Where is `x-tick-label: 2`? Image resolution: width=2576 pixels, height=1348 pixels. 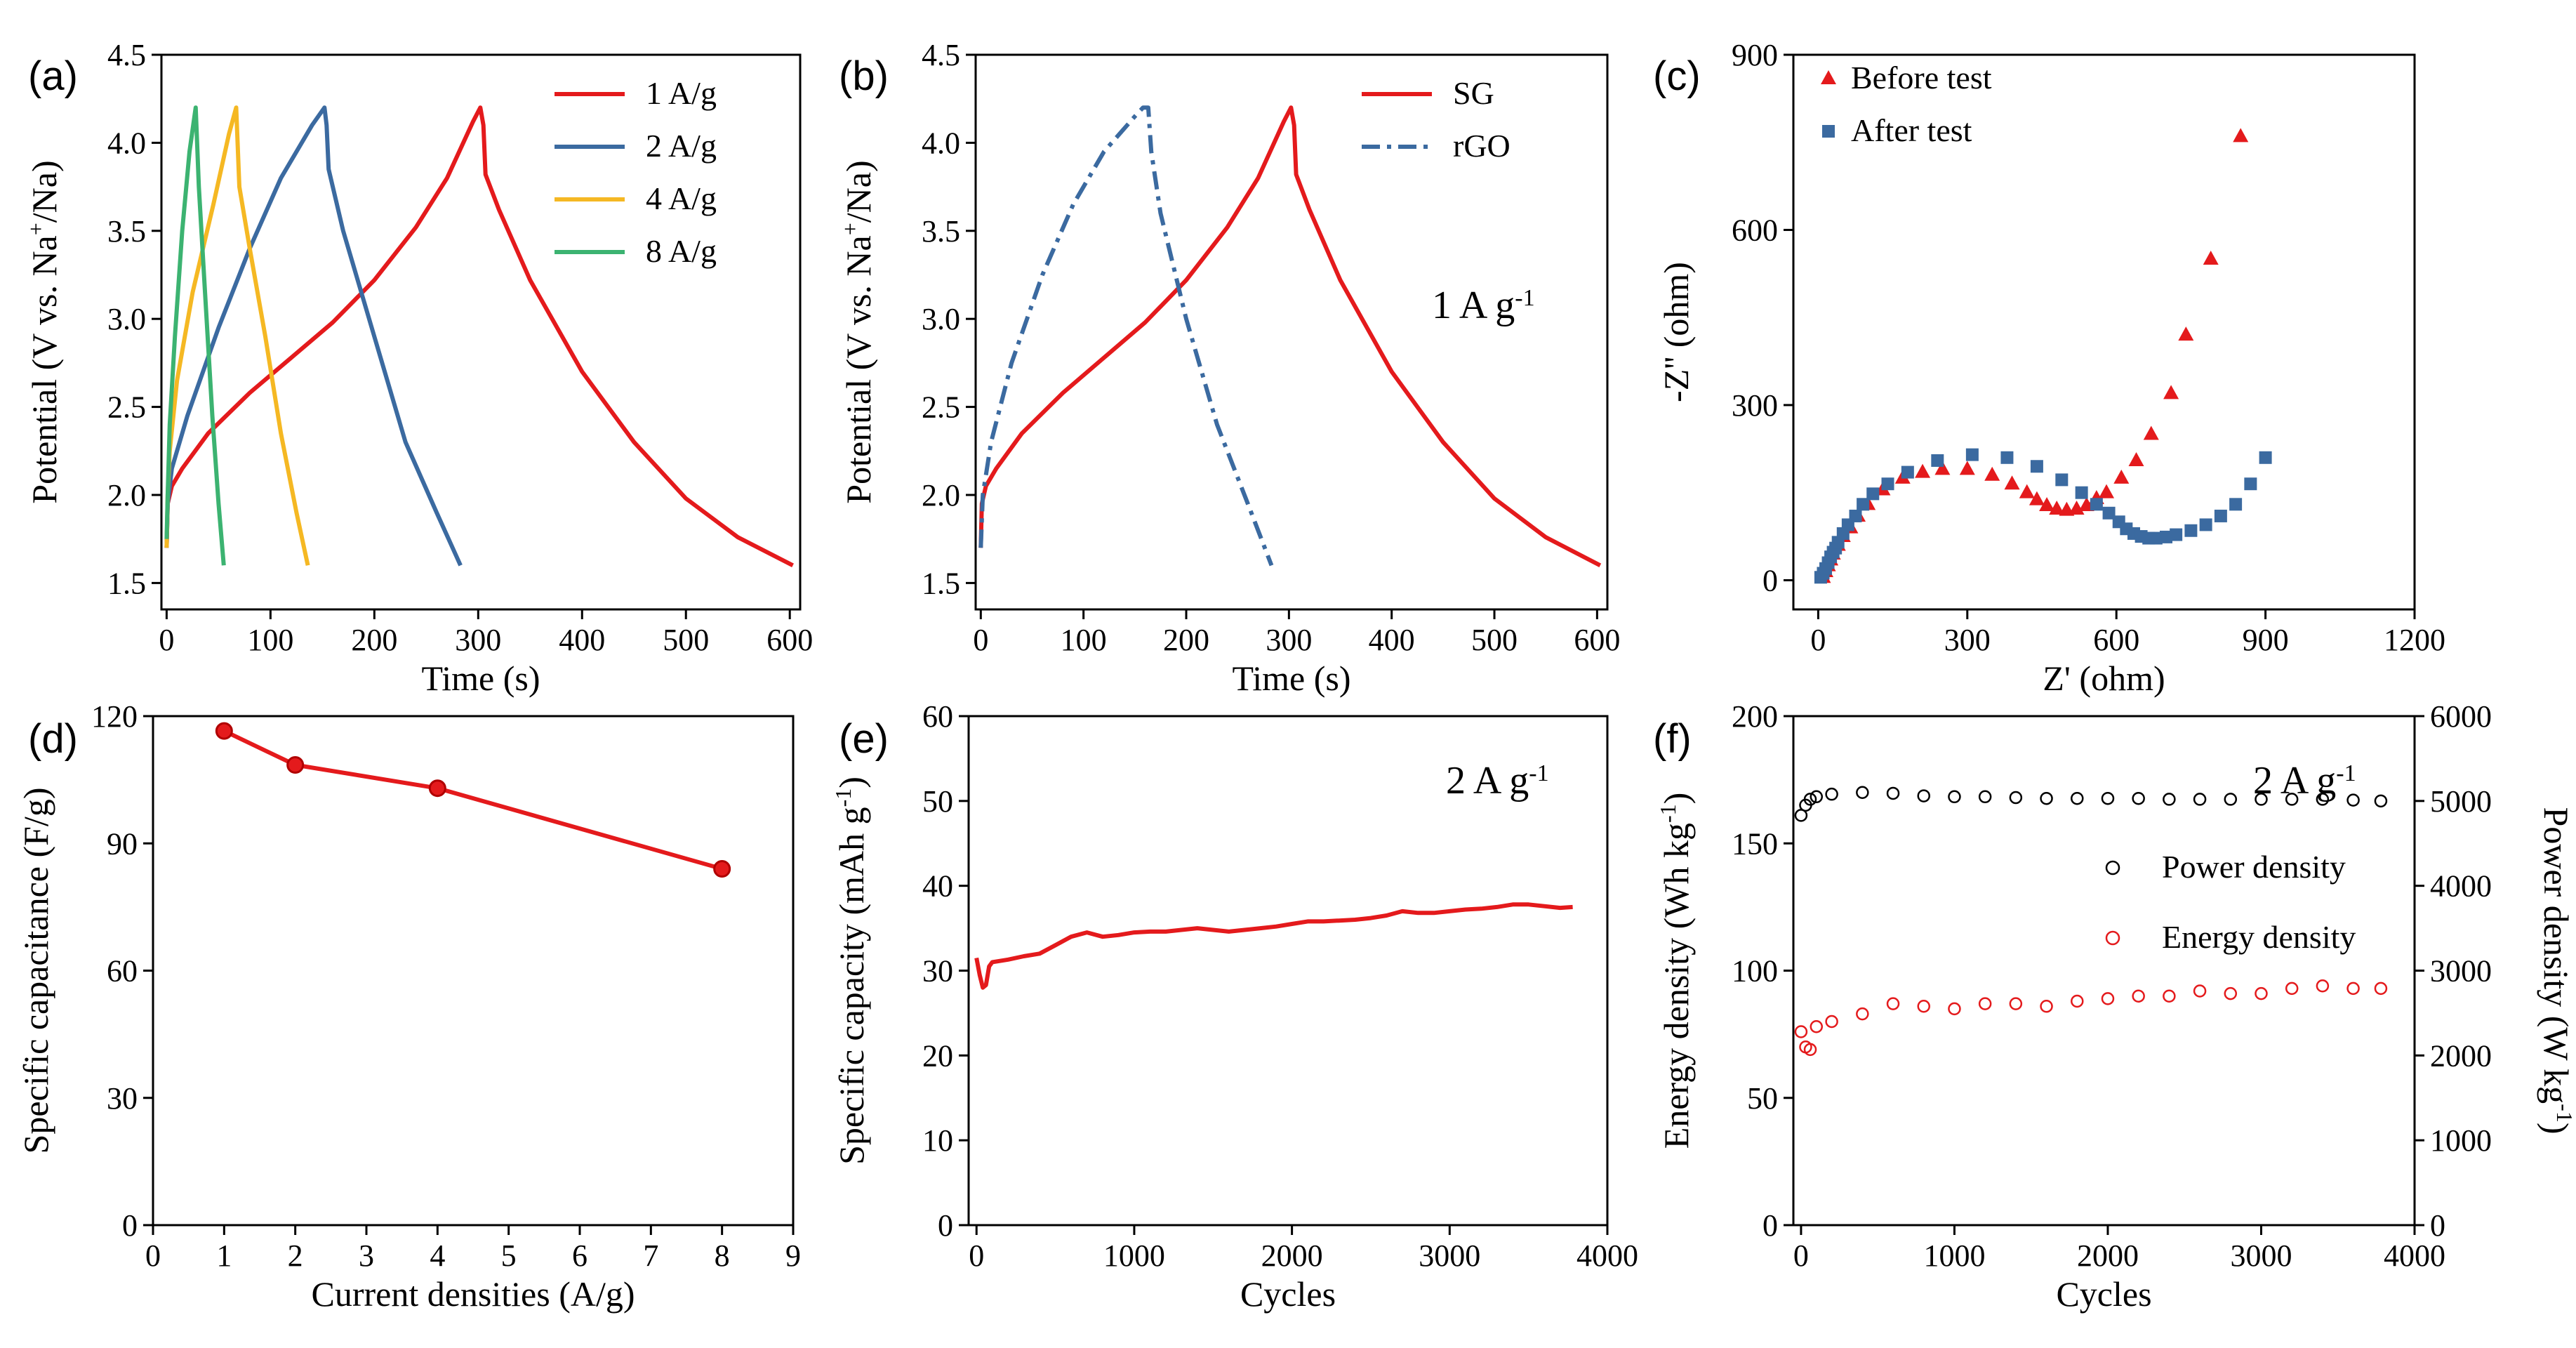
x-tick-label: 2 is located at coordinates (296, 1255).